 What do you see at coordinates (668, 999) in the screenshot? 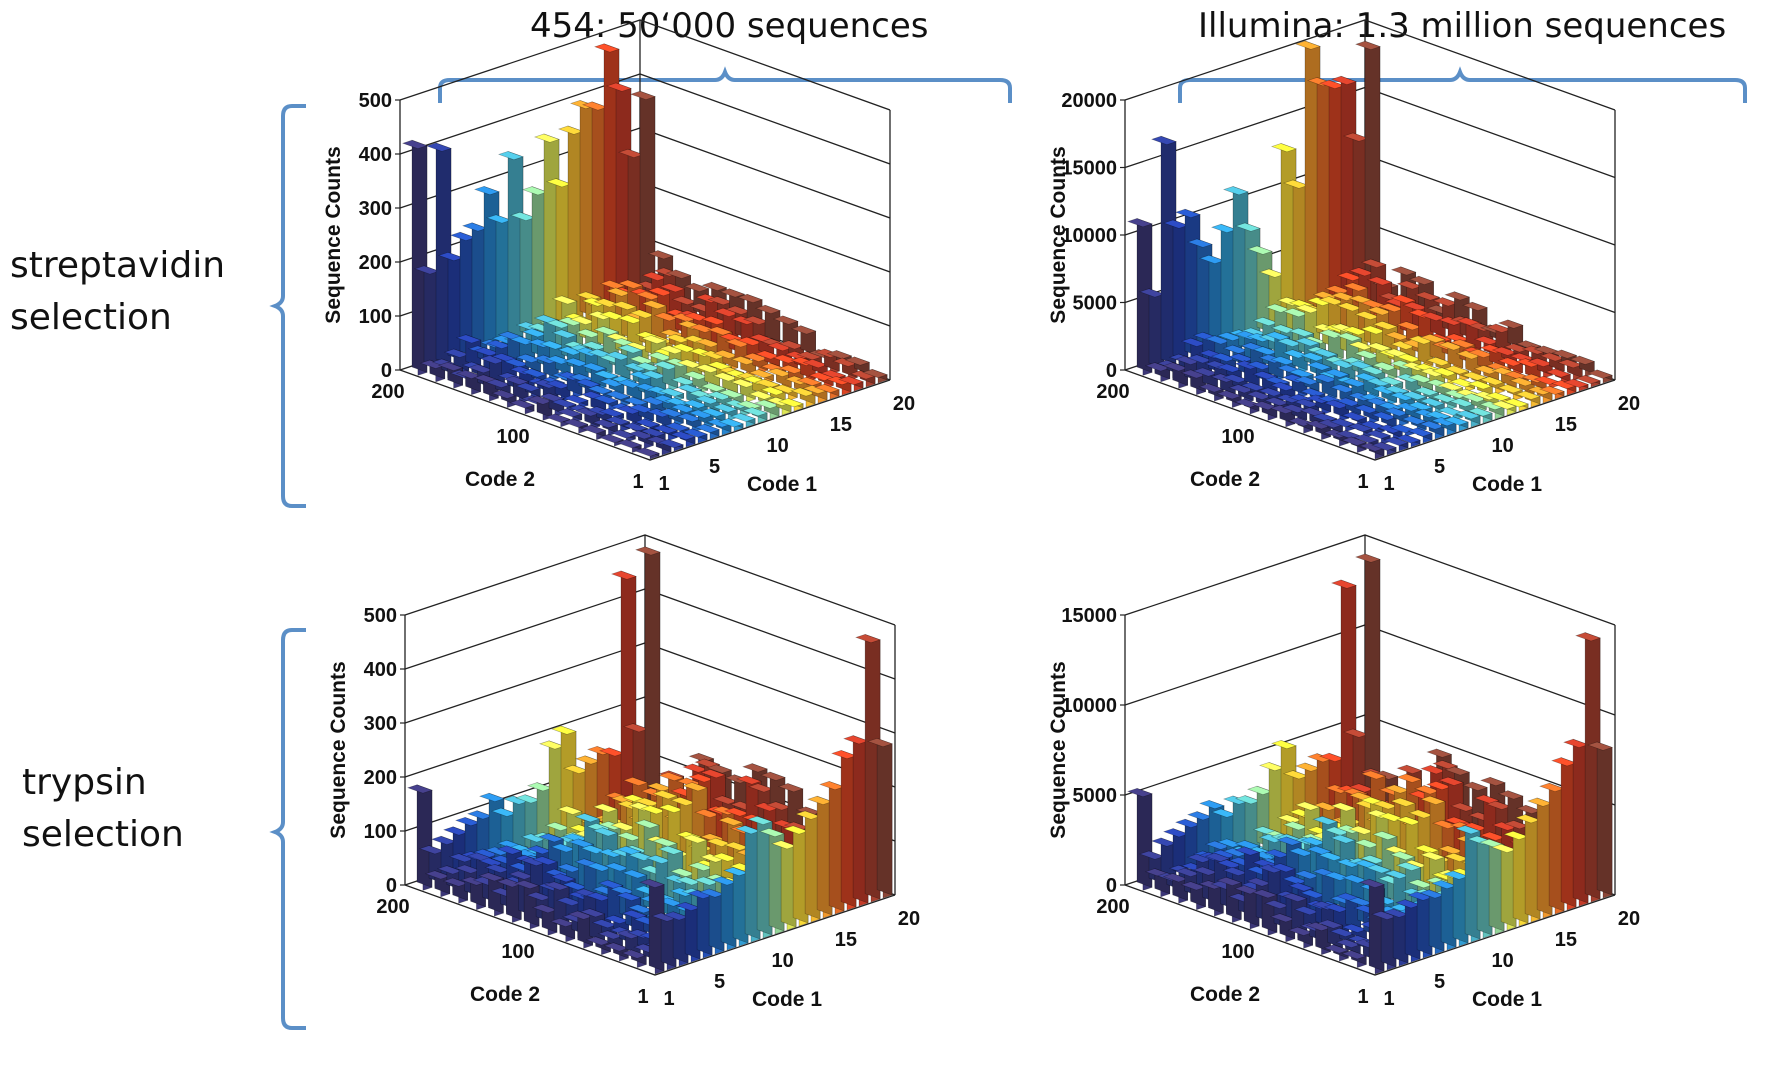
I see `x-tick-label: 1` at bounding box center [668, 999].